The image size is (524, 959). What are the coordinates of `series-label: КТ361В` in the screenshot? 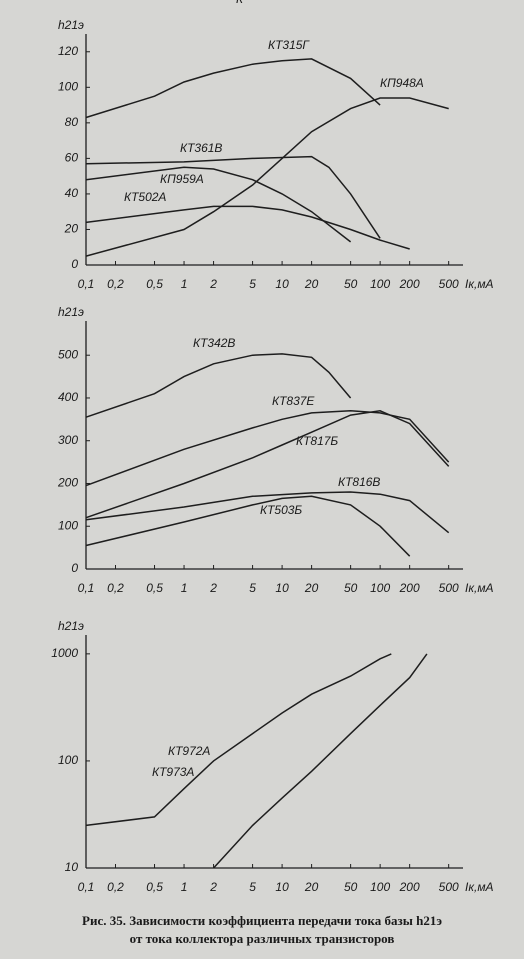 It's located at (201, 148).